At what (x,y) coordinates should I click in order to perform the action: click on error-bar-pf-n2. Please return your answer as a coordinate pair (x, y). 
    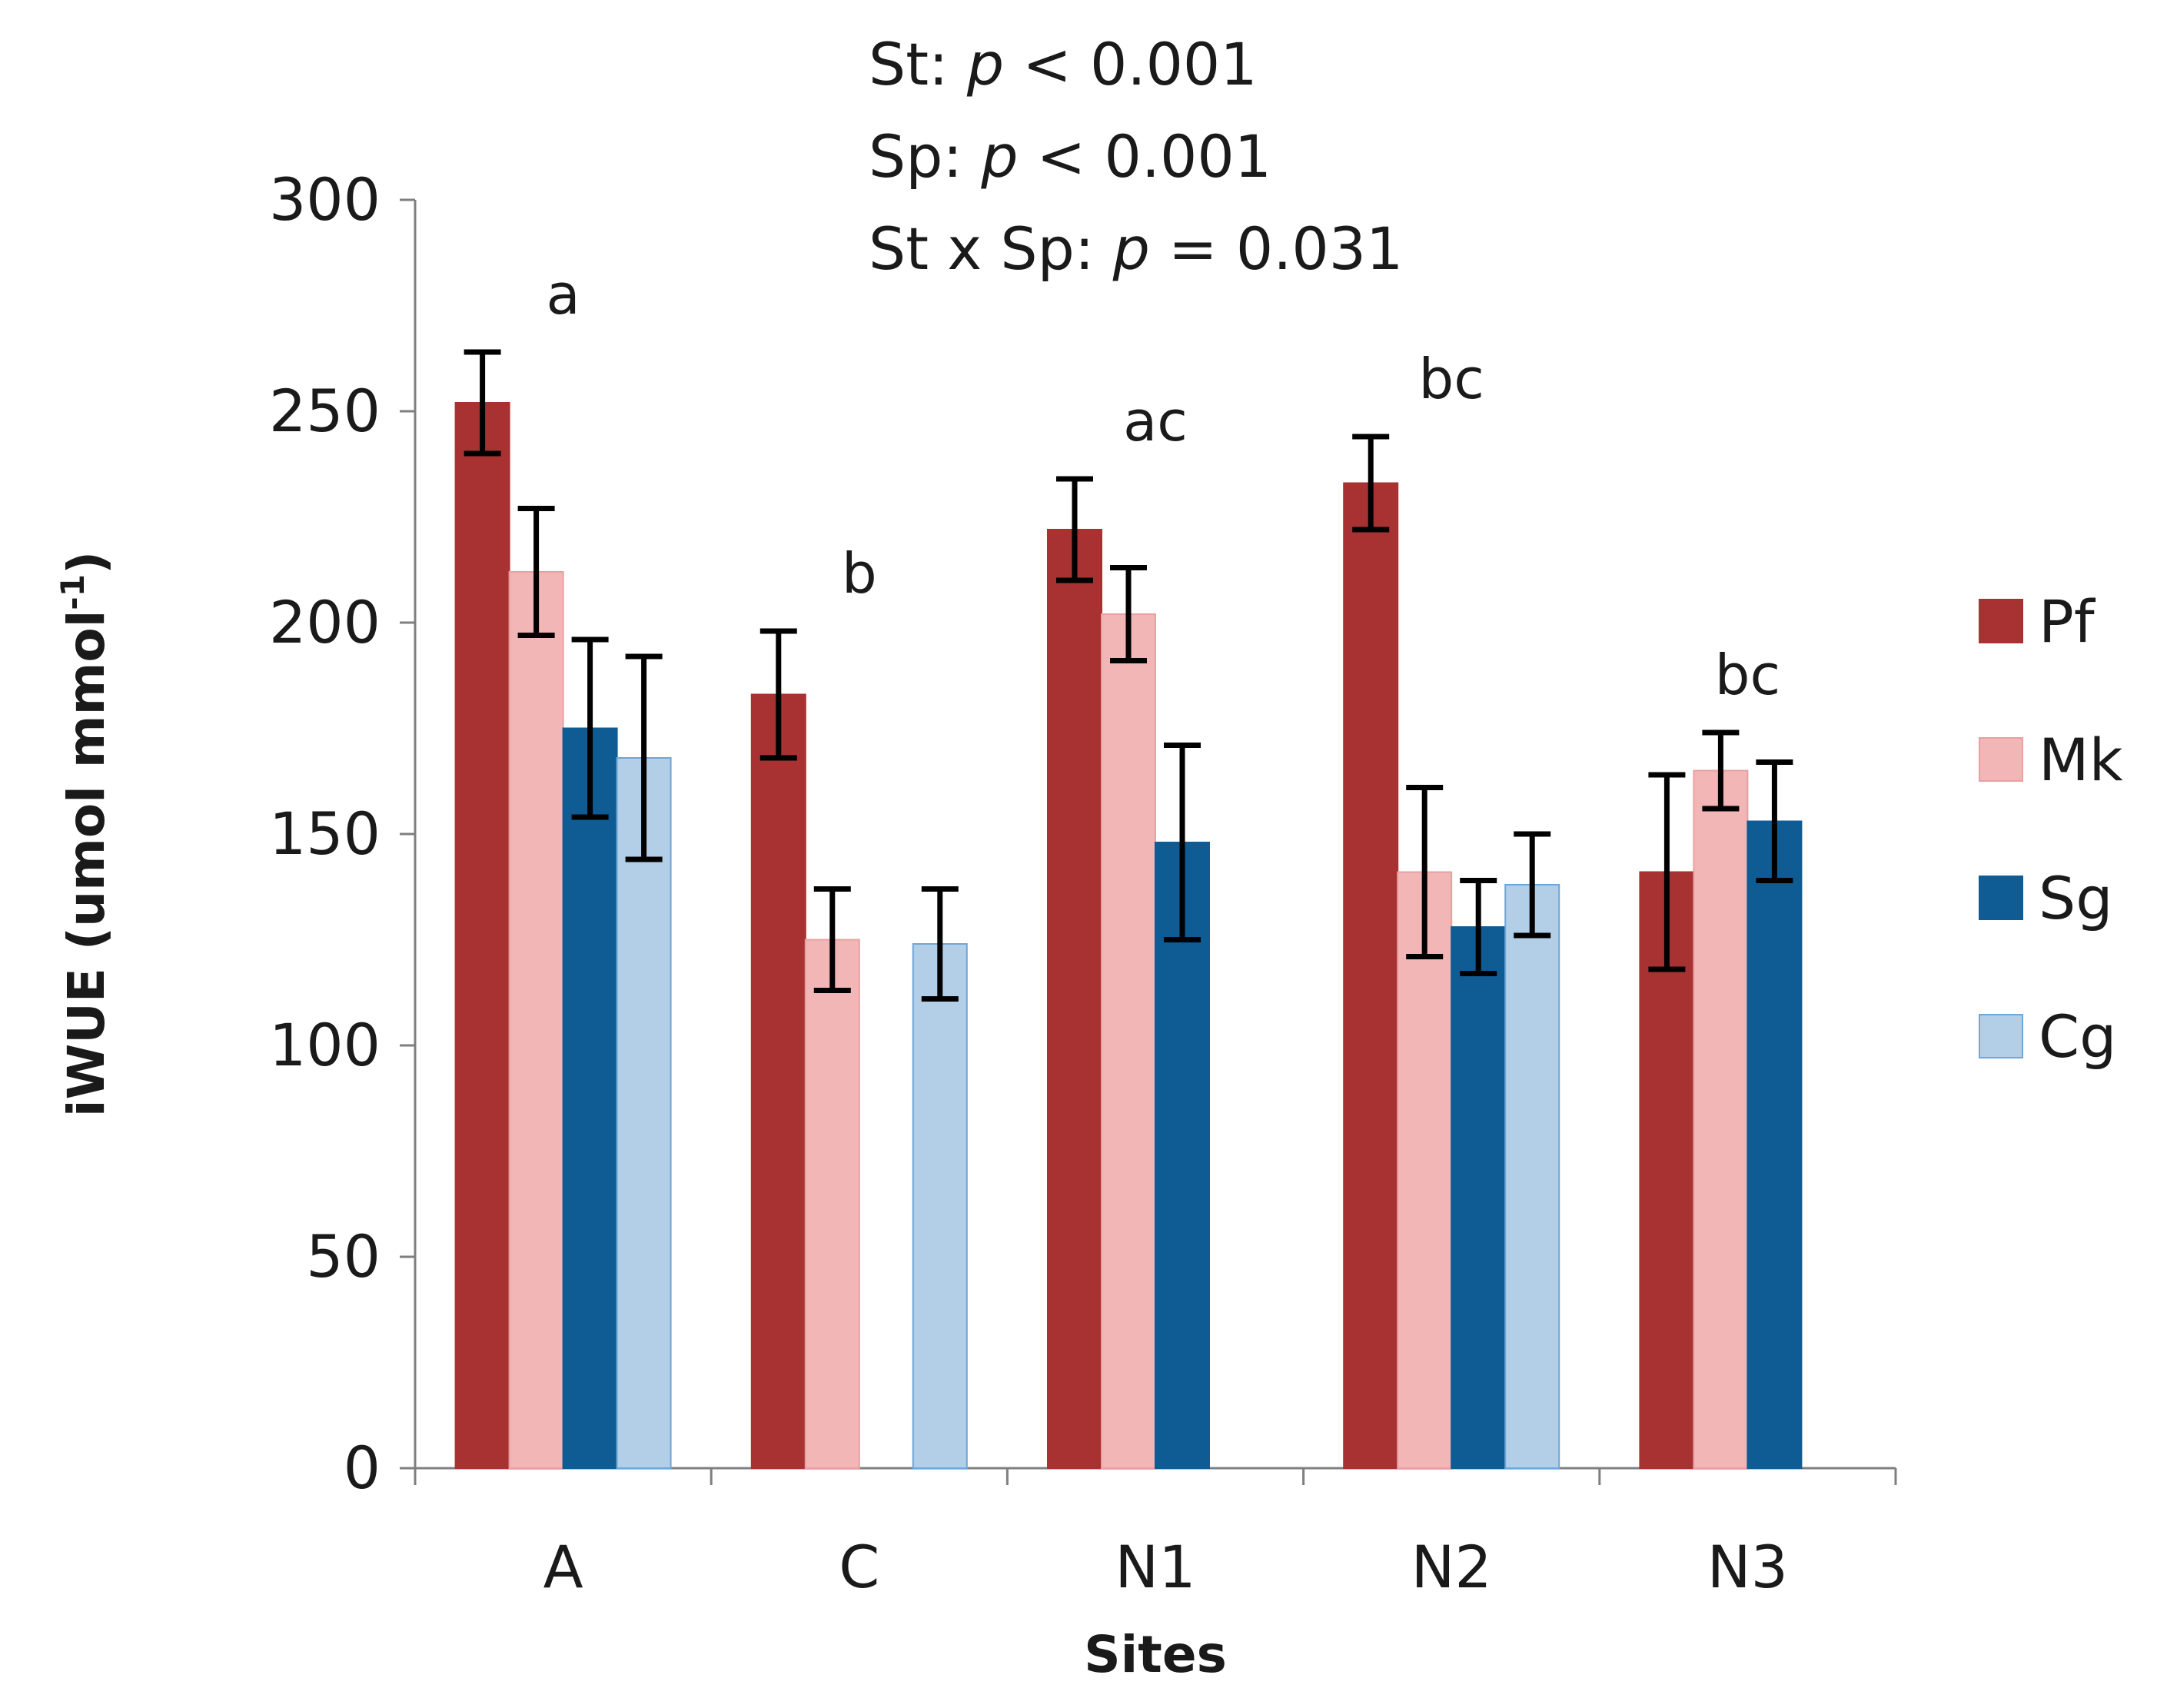
    Looking at the image, I should click on (1371, 483).